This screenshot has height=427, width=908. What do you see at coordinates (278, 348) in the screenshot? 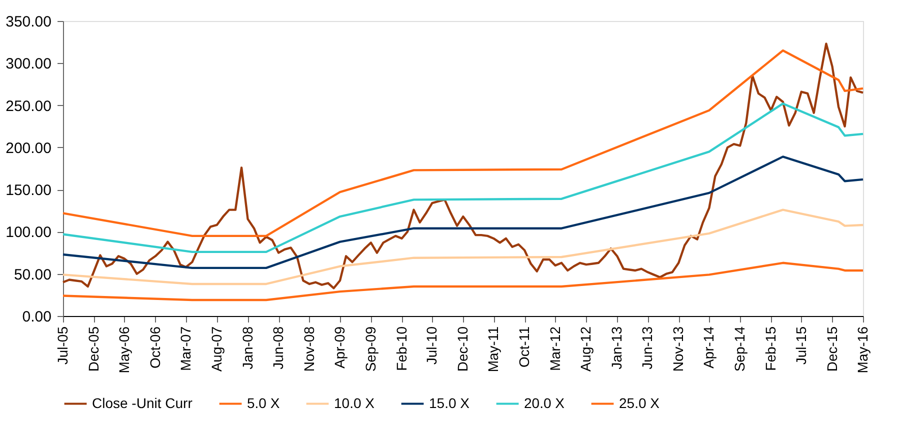
I see `x-tick-label: Jun-08` at bounding box center [278, 348].